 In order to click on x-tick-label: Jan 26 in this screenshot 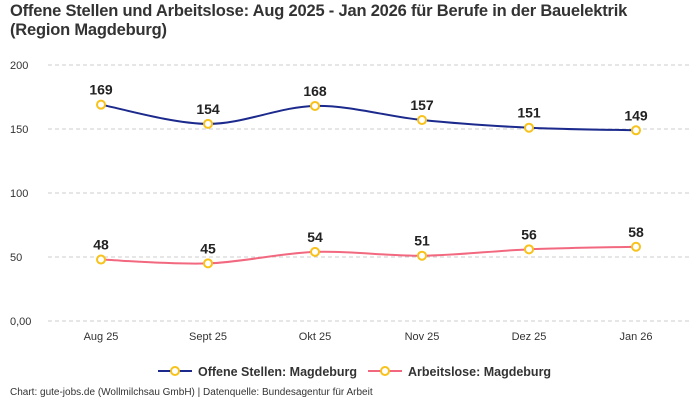, I will do `click(635, 337)`.